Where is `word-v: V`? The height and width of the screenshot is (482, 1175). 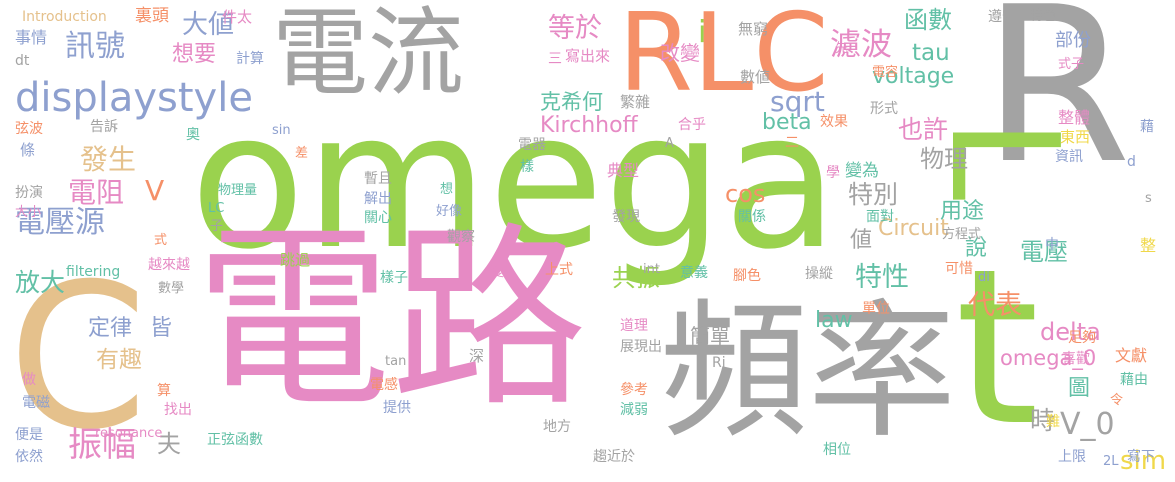 word-v: V is located at coordinates (155, 190).